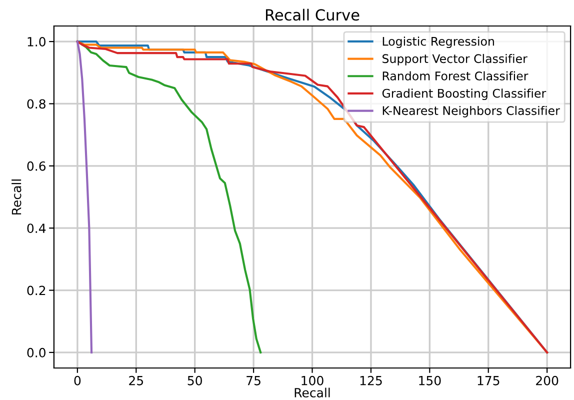 This screenshot has height=400, width=574. I want to click on x-tick-label: 175, so click(489, 381).